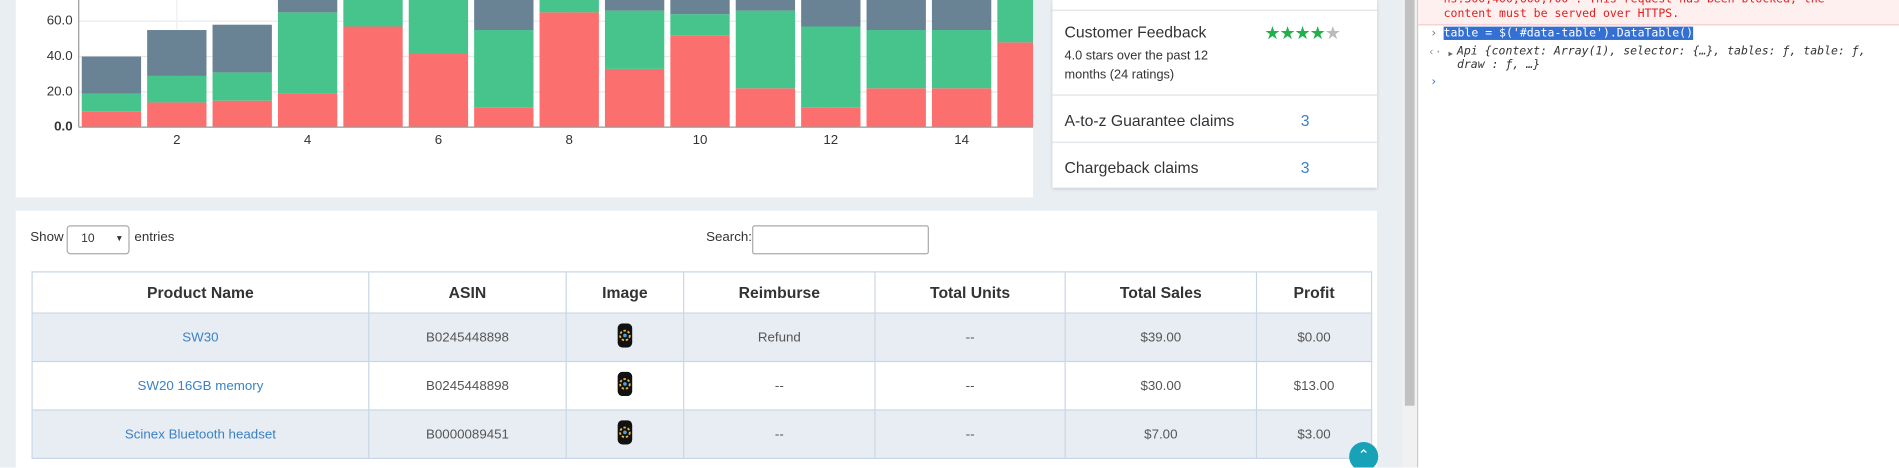 This screenshot has height=468, width=1899. I want to click on column-header: Image, so click(625, 292).